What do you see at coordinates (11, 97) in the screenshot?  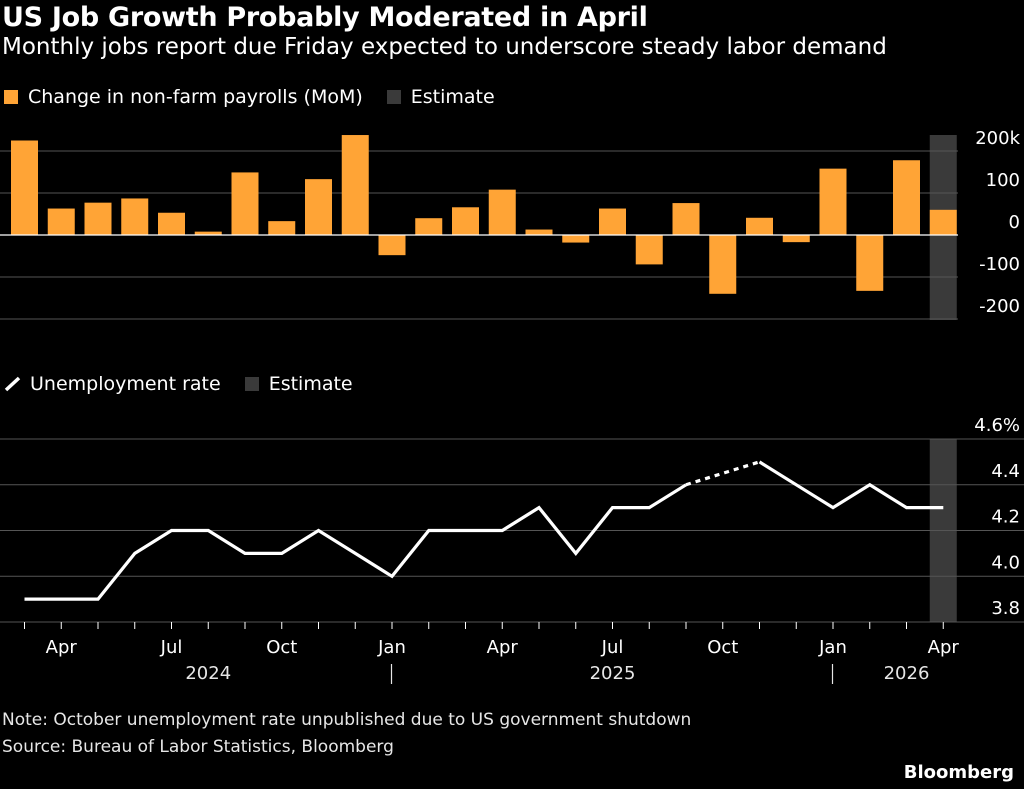 I see `legend-swatch-payrolls` at bounding box center [11, 97].